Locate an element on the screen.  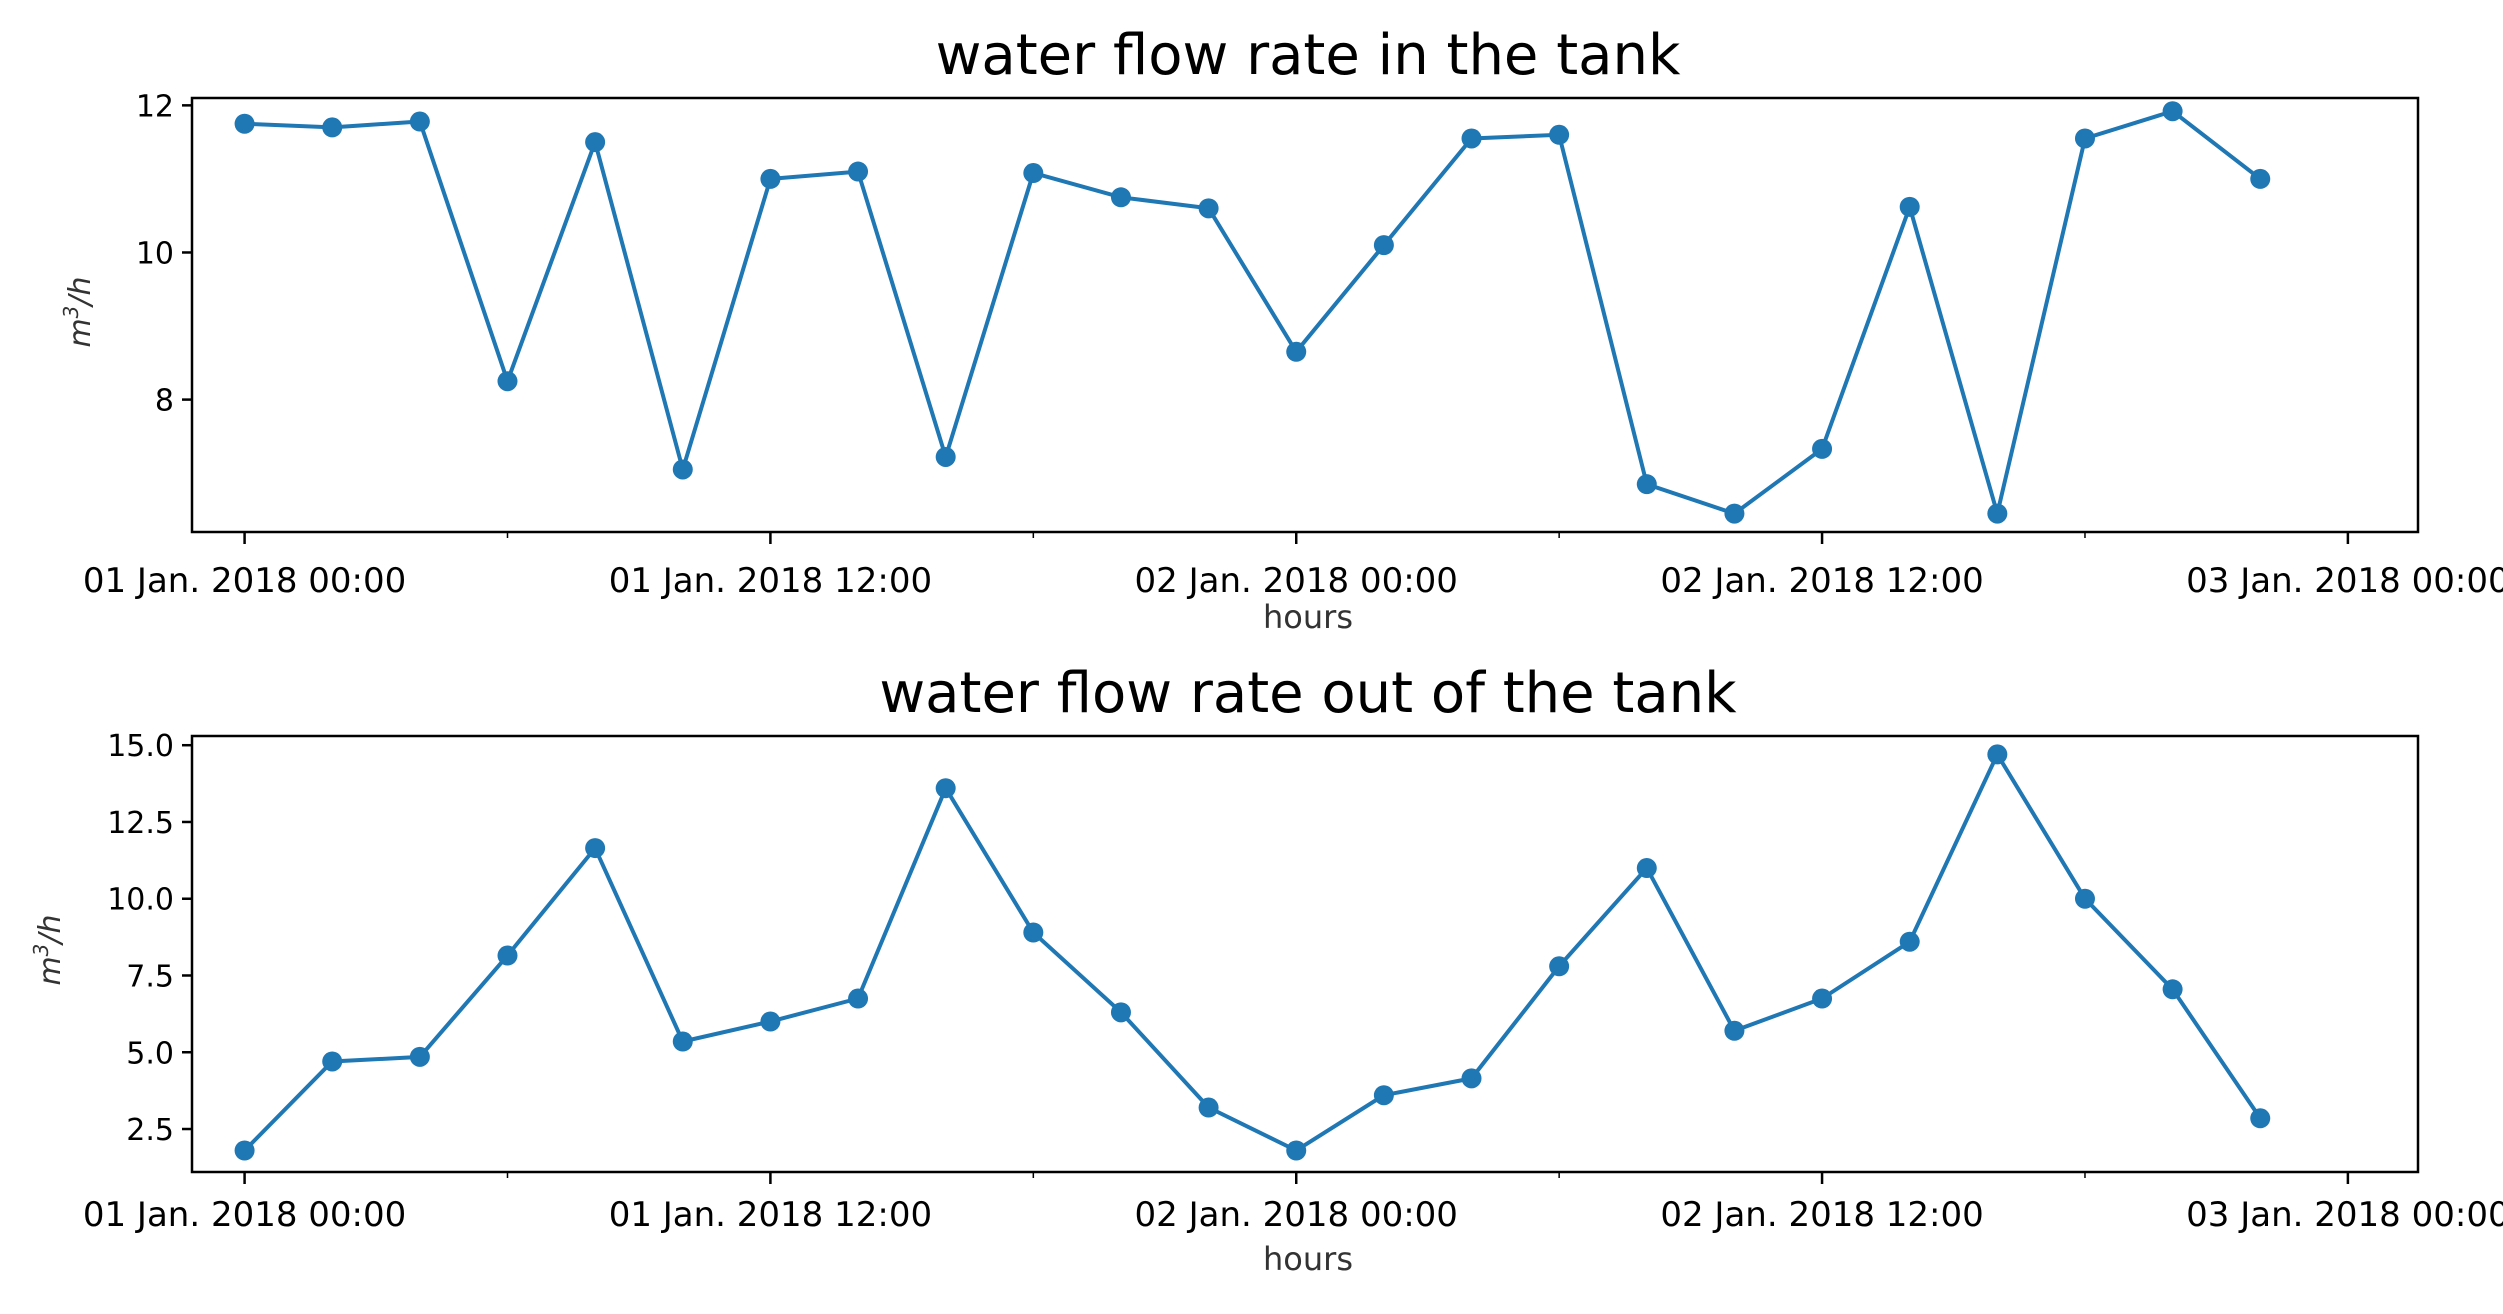
chart-title: water flow rate in the tank is located at coordinates (1308, 55).